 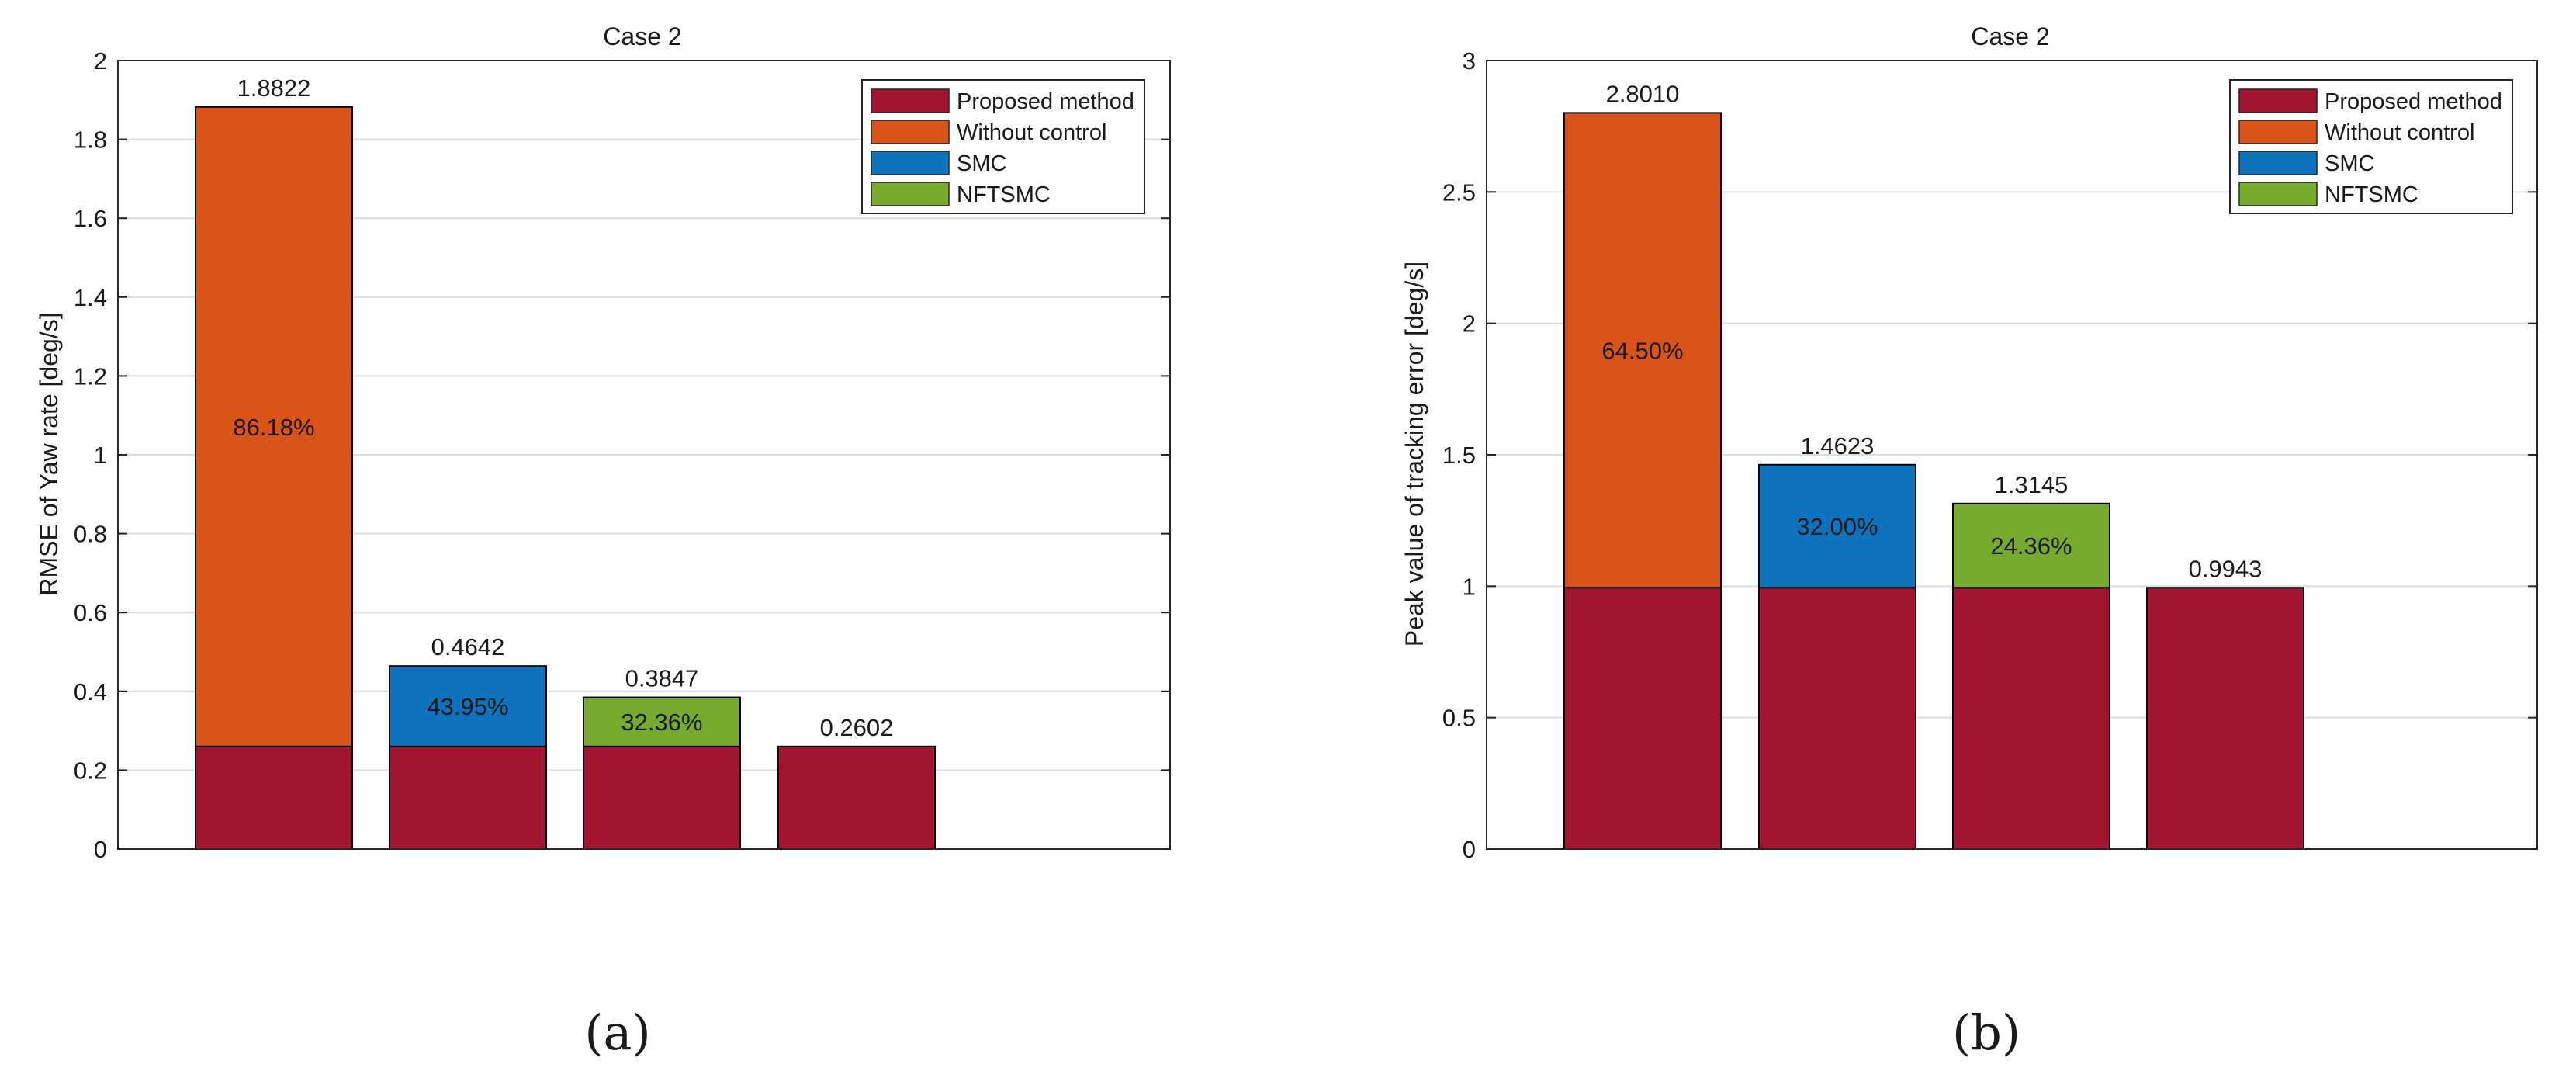 What do you see at coordinates (1469, 61) in the screenshot?
I see `y-tick-label: 3` at bounding box center [1469, 61].